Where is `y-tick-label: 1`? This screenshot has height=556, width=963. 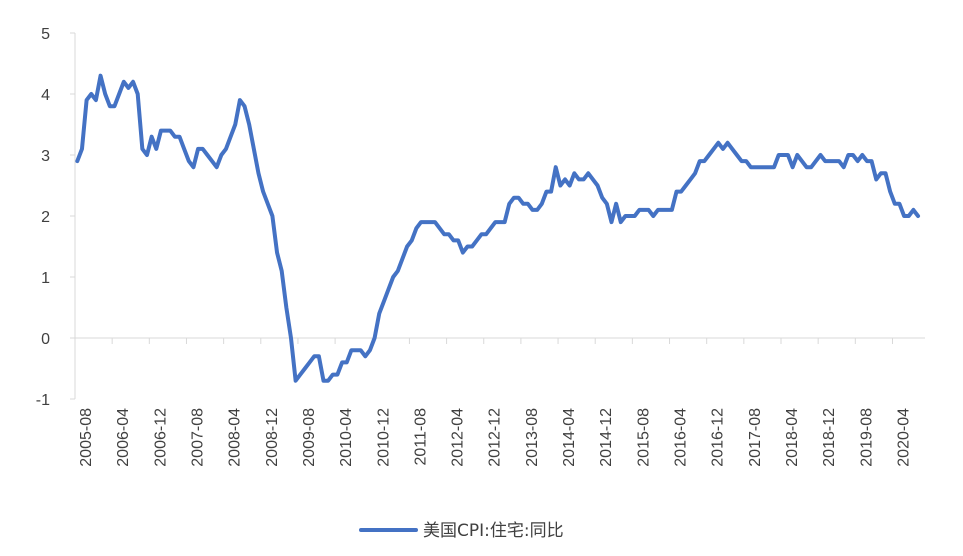 y-tick-label: 1 is located at coordinates (45, 278).